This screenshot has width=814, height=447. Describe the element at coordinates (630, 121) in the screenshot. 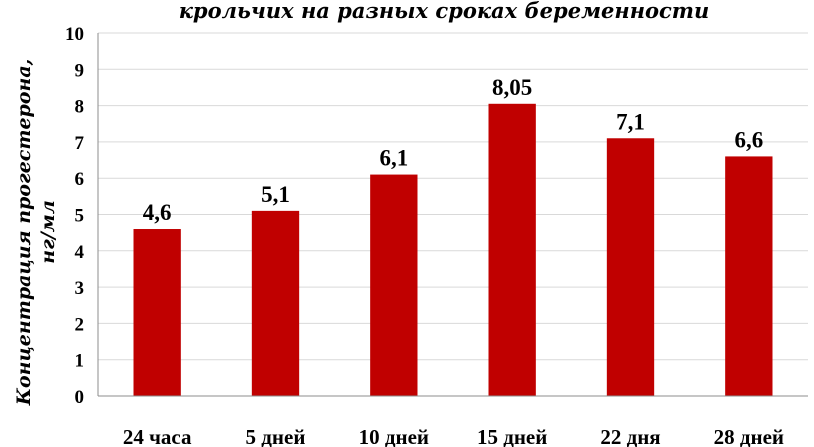

I see `data-label: 7,1` at that location.